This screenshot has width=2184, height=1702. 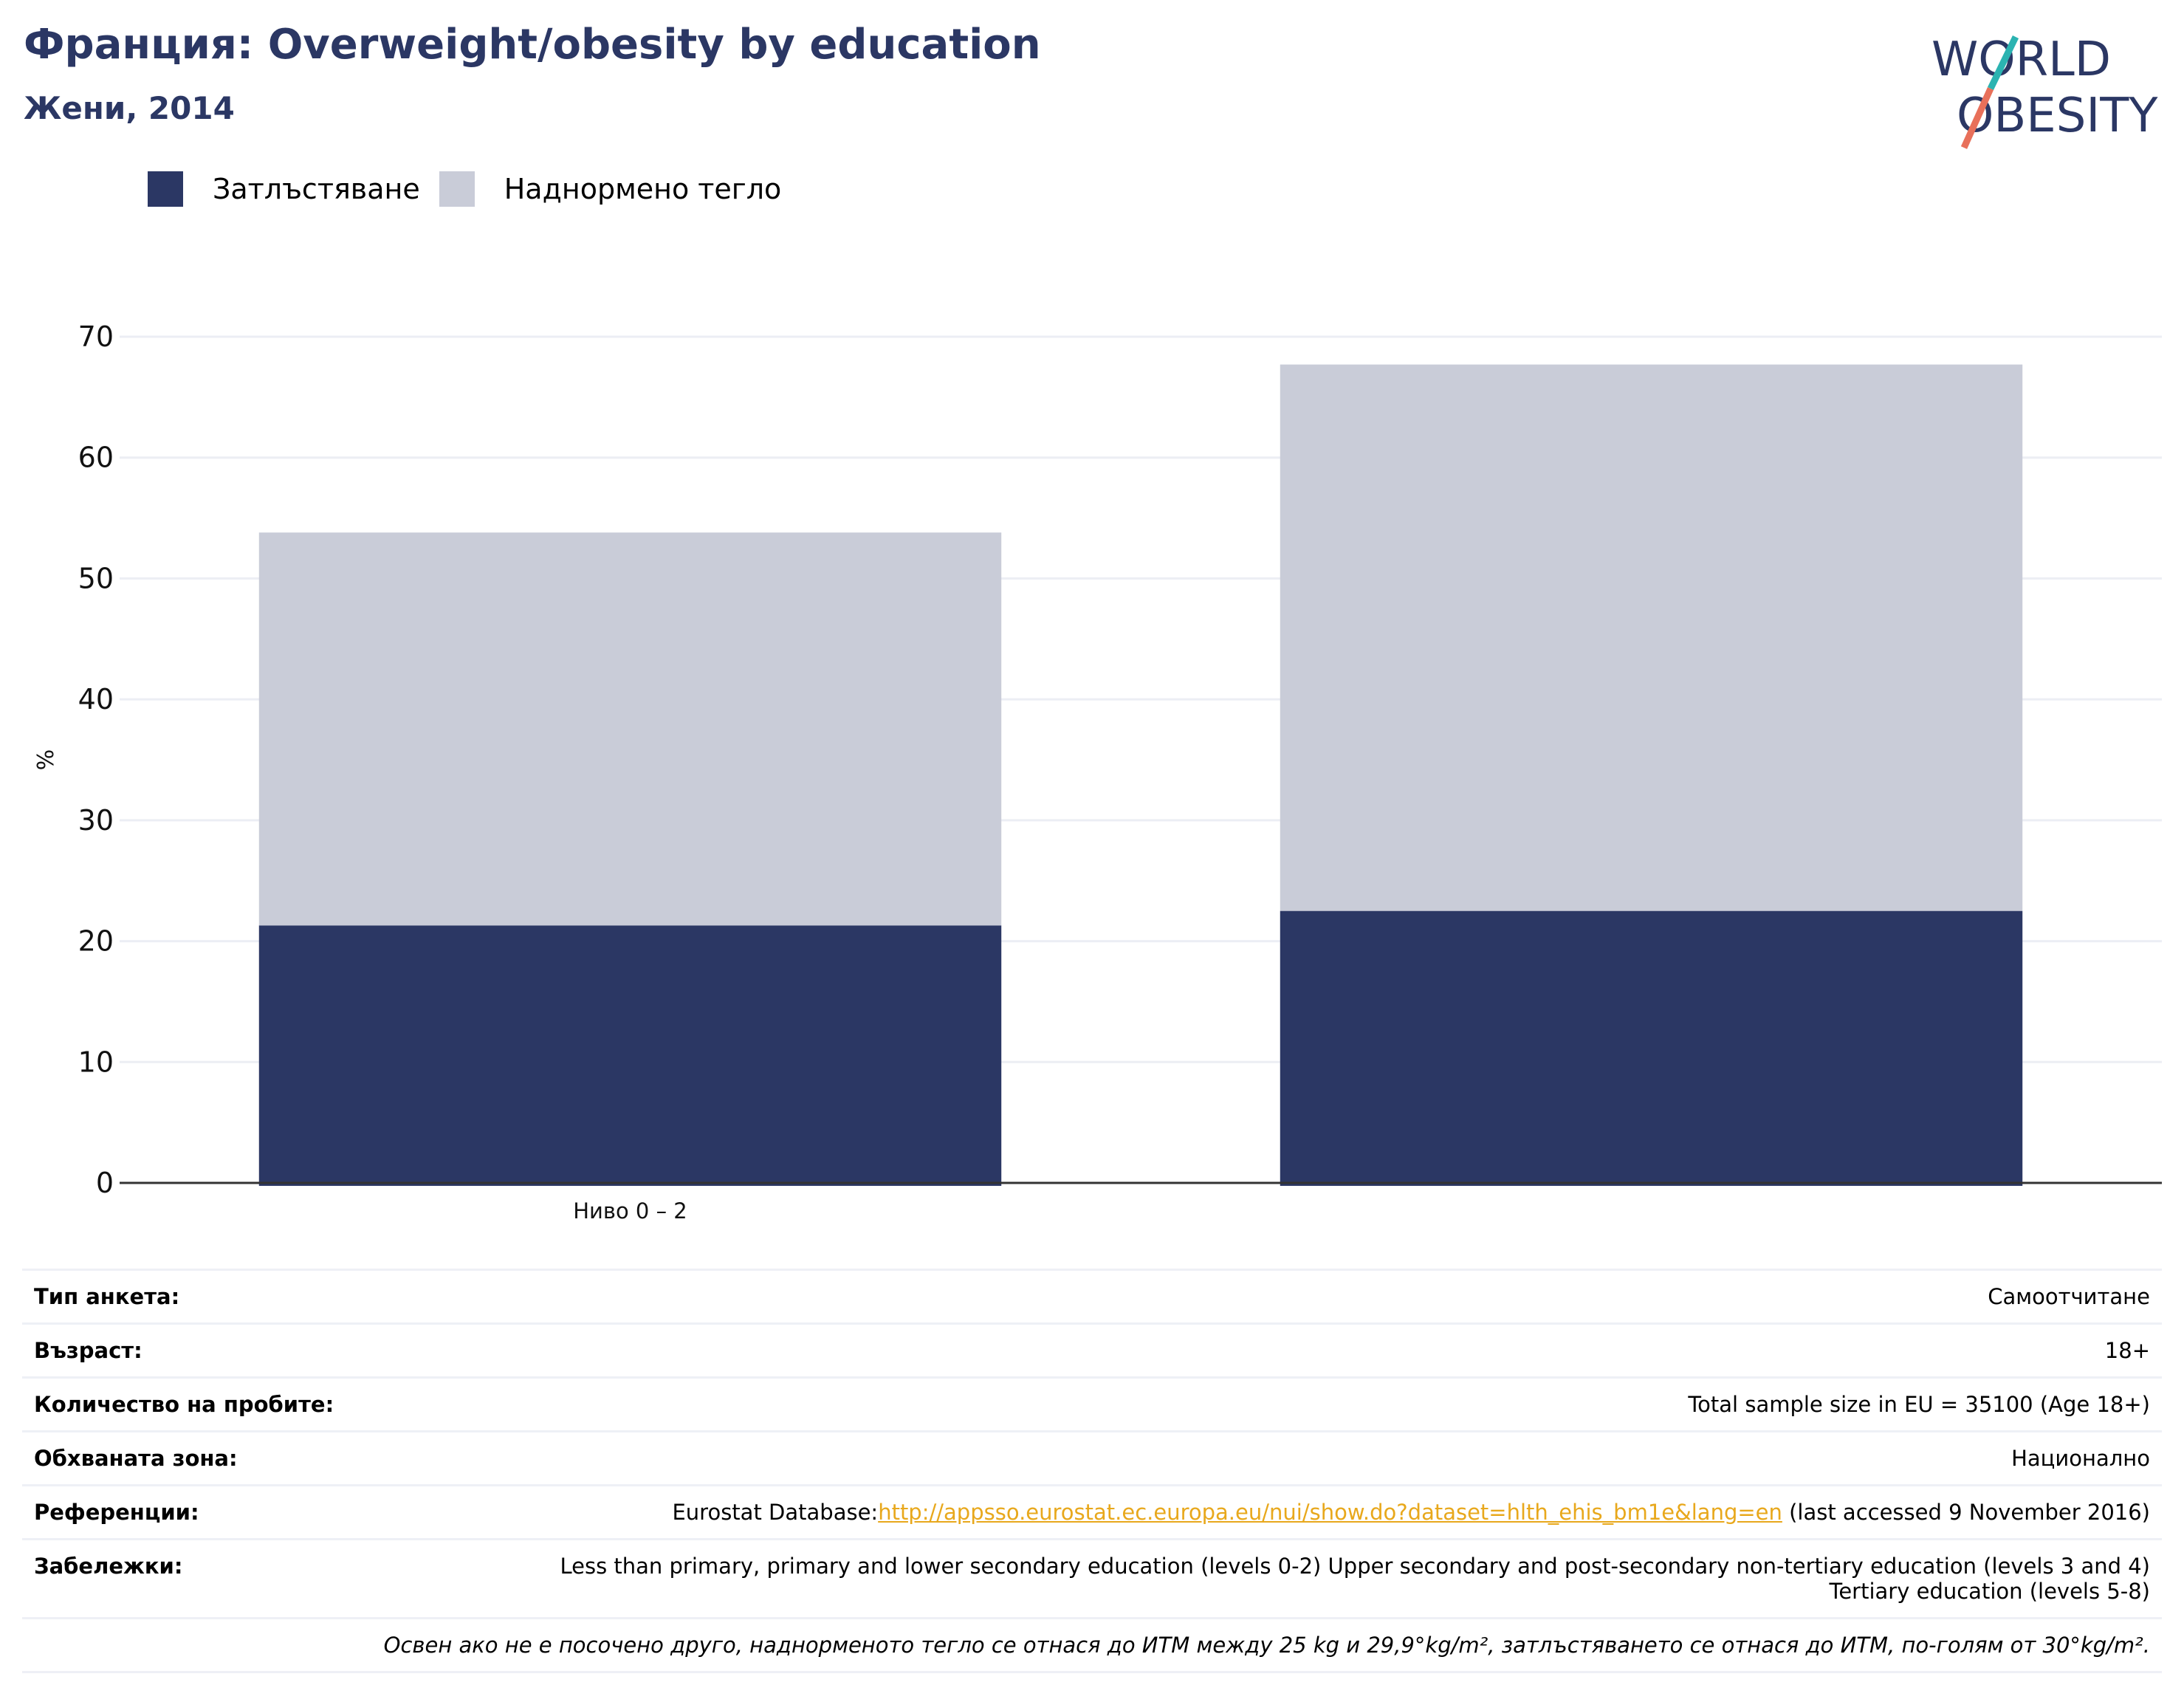 I want to click on legend-item-obesity: Затлъстяване, so click(x=284, y=189).